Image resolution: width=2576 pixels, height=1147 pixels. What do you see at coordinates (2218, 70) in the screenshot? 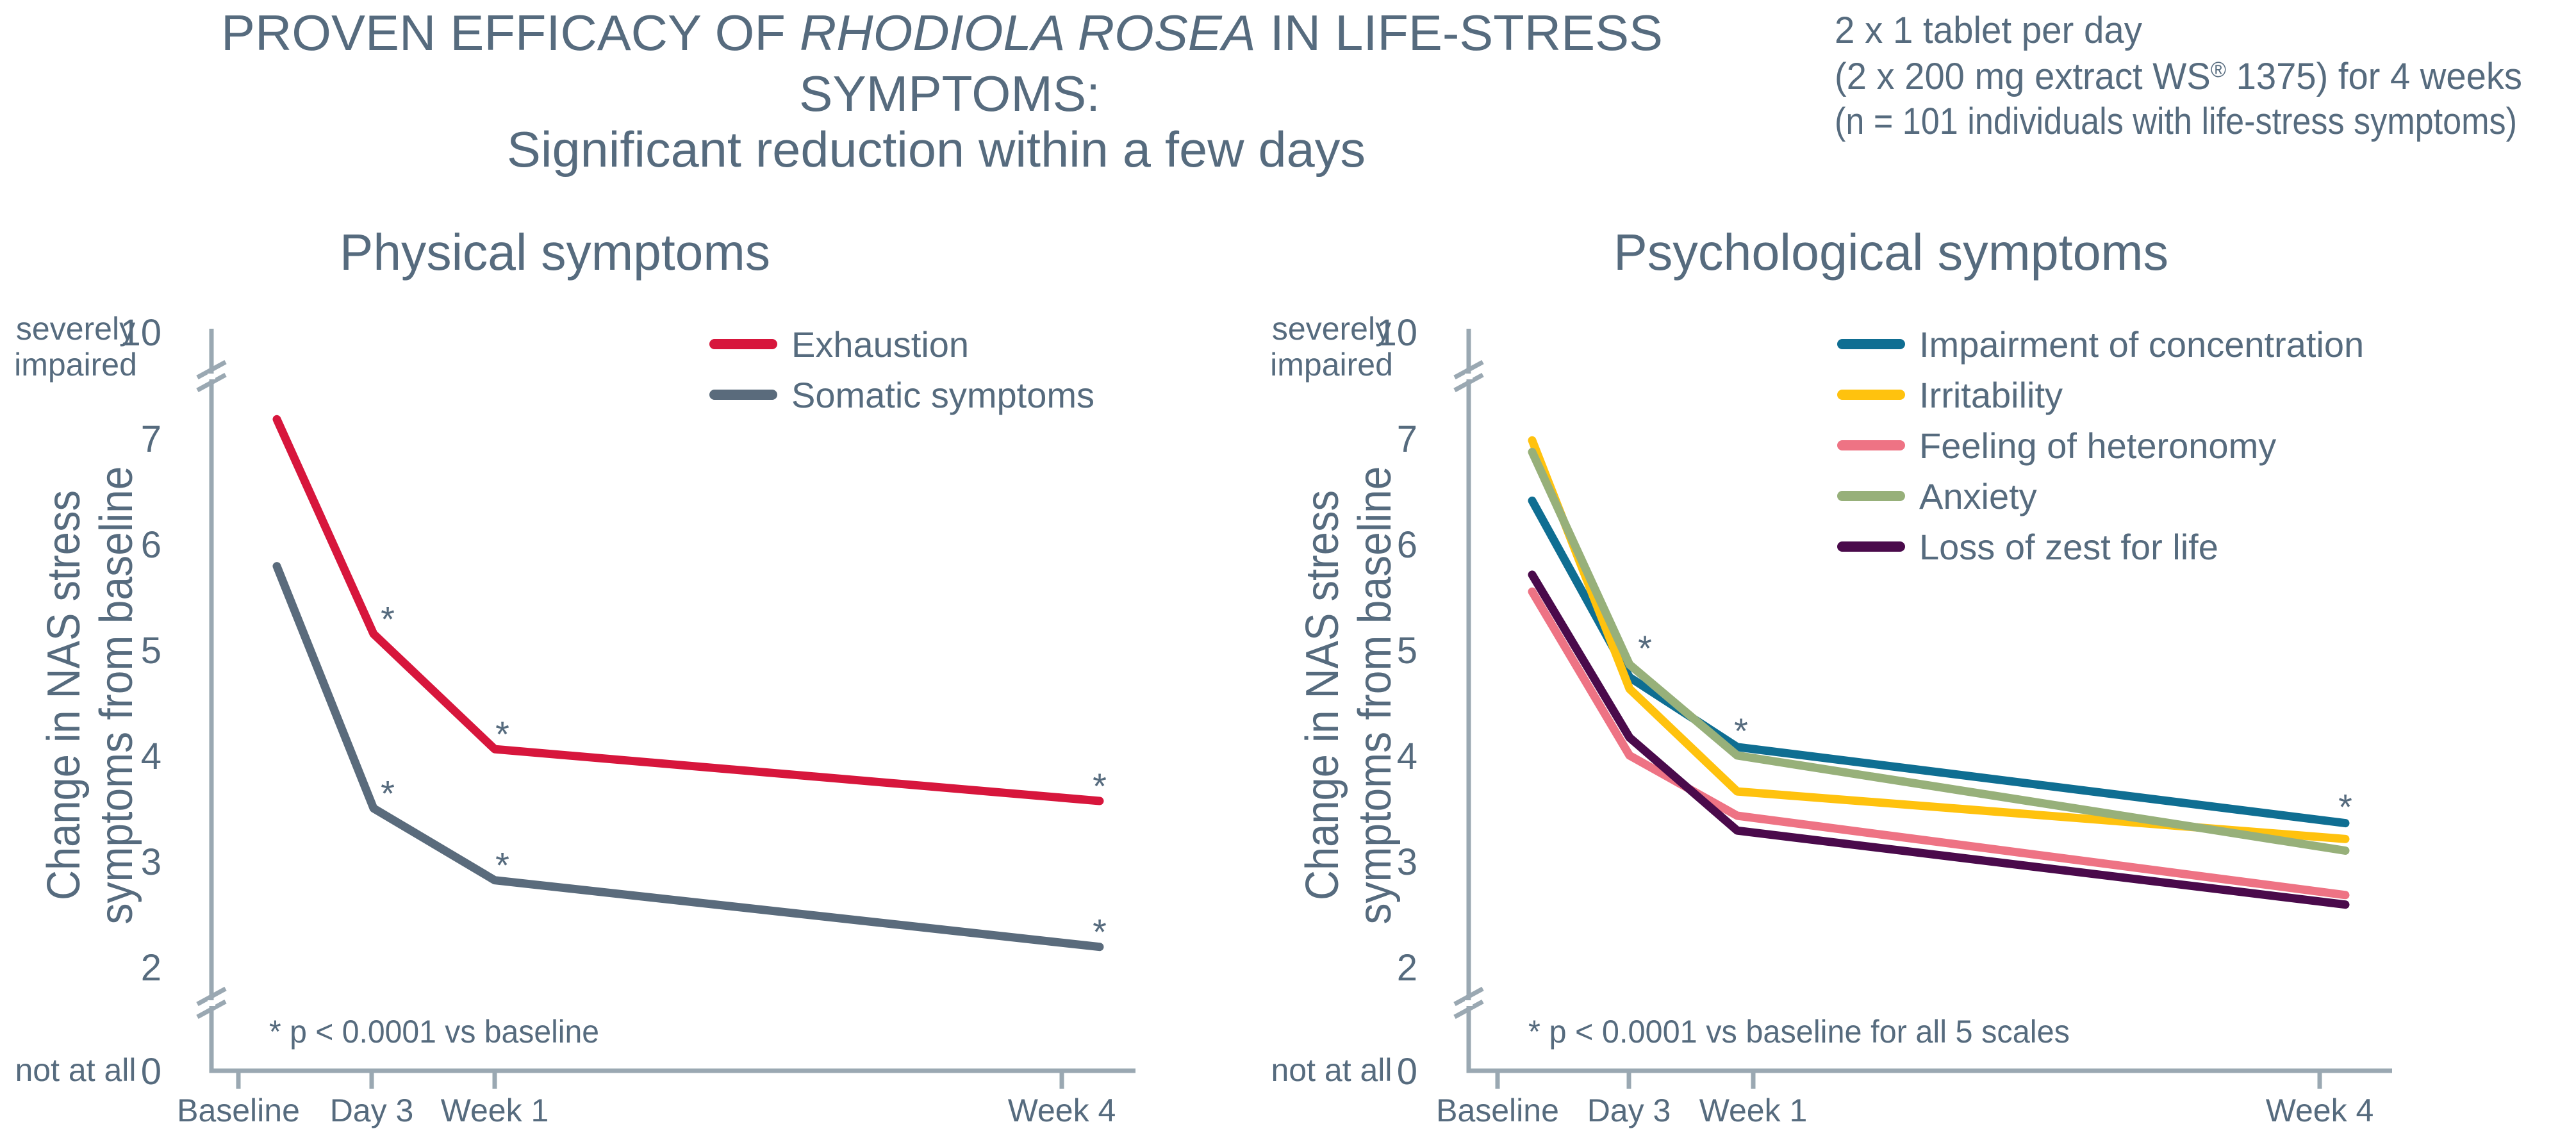
I see `registered-mark: ®` at bounding box center [2218, 70].